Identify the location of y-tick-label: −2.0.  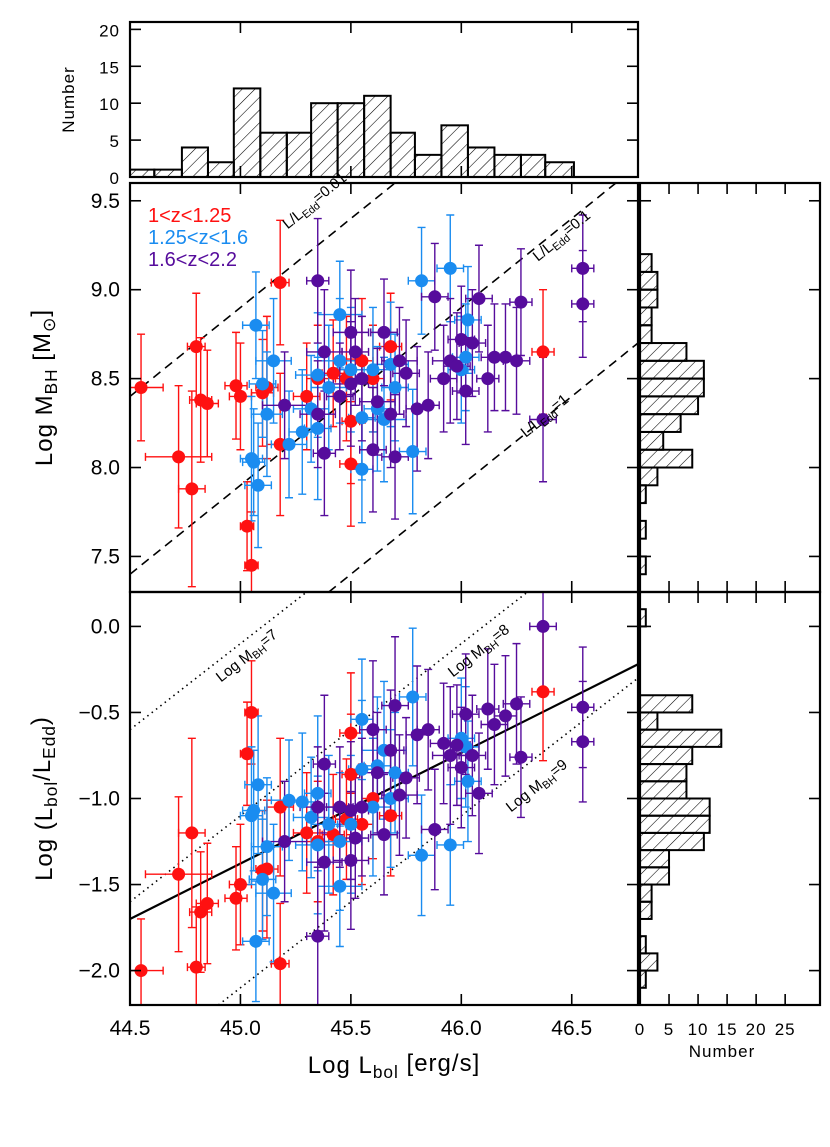
(99, 971).